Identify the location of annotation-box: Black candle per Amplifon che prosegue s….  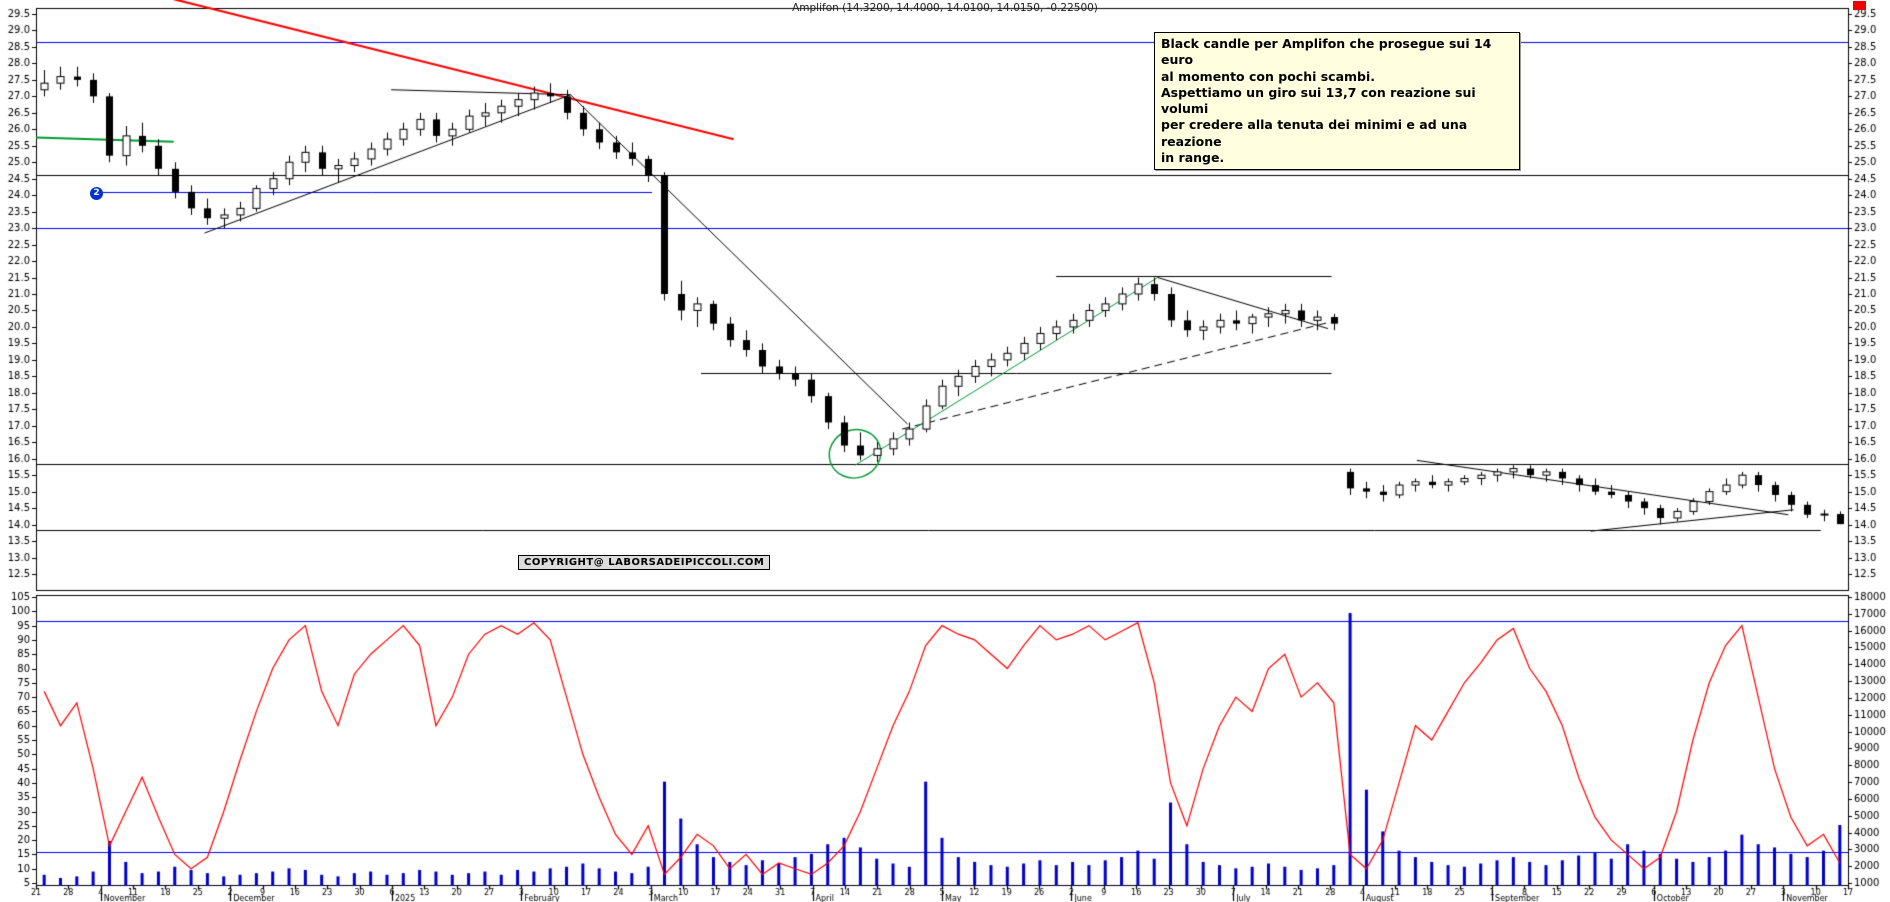
(1337, 101).